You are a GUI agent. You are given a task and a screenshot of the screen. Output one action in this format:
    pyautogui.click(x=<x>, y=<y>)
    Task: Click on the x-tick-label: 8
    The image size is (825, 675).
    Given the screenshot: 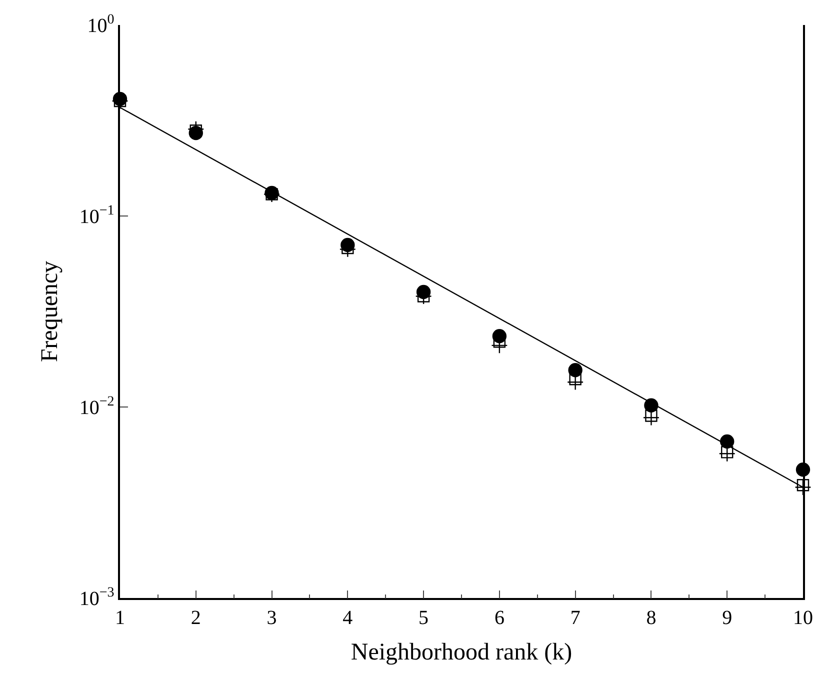 What is the action you would take?
    pyautogui.click(x=651, y=617)
    